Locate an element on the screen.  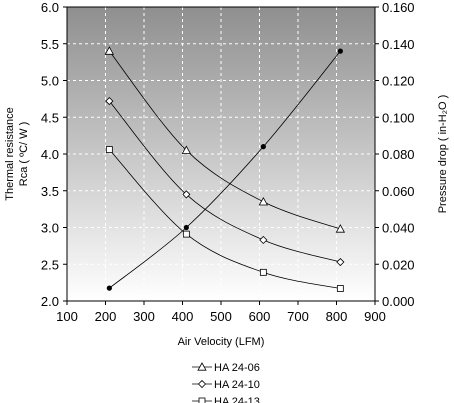
y-axis-right-title: Pressure drop ( in-H₂O ) is located at coordinates (443, 154).